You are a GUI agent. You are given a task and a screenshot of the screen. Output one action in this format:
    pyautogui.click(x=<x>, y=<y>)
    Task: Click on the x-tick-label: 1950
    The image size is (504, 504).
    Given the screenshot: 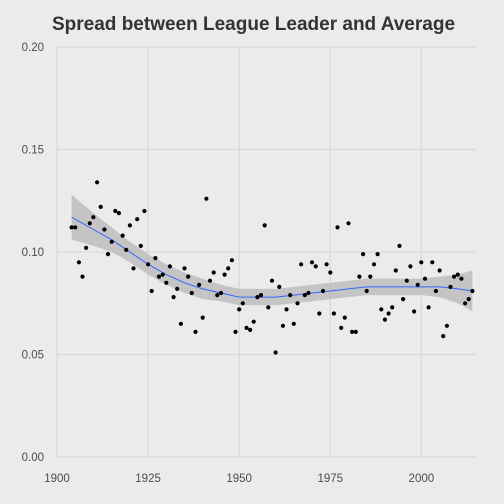 What is the action you would take?
    pyautogui.click(x=239, y=479)
    